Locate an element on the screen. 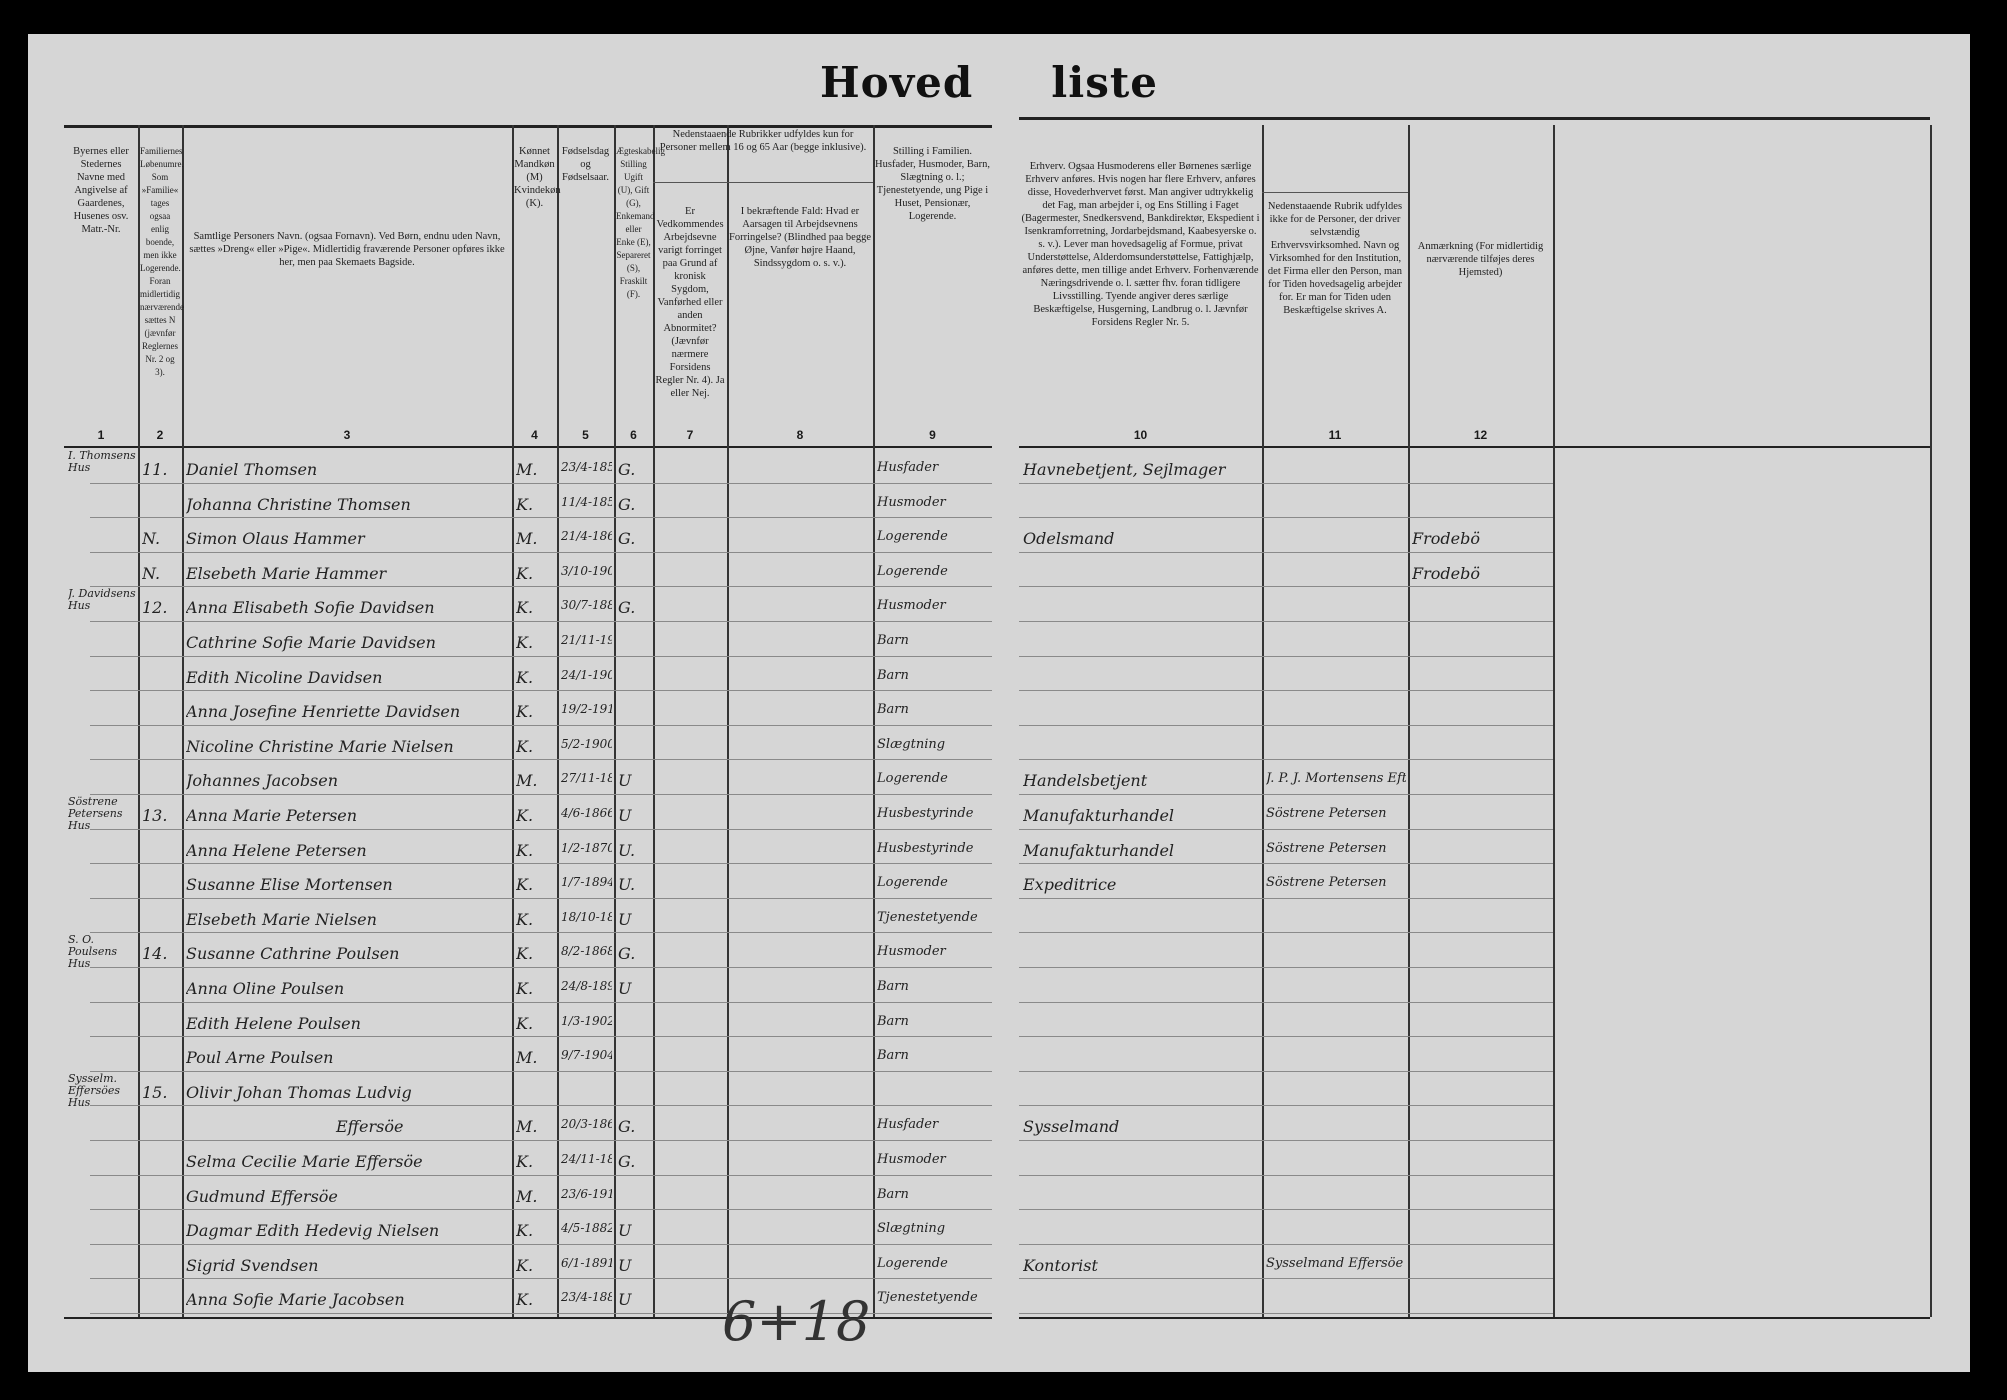 The height and width of the screenshot is (1400, 2007). row-11-col-2: 13. is located at coordinates (155, 815).